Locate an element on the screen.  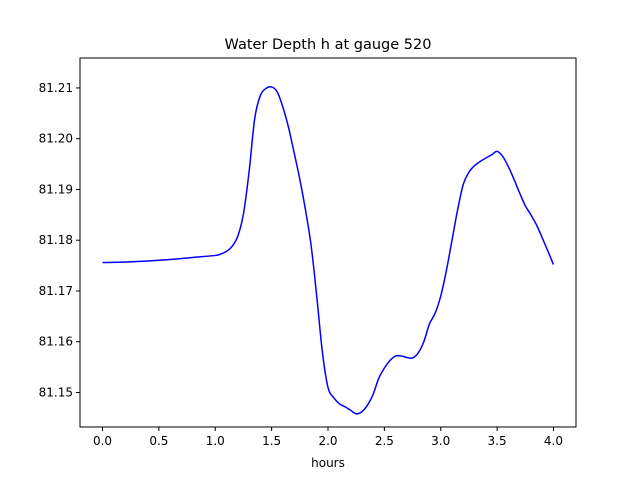
x-axis-label: hours is located at coordinates (328, 463).